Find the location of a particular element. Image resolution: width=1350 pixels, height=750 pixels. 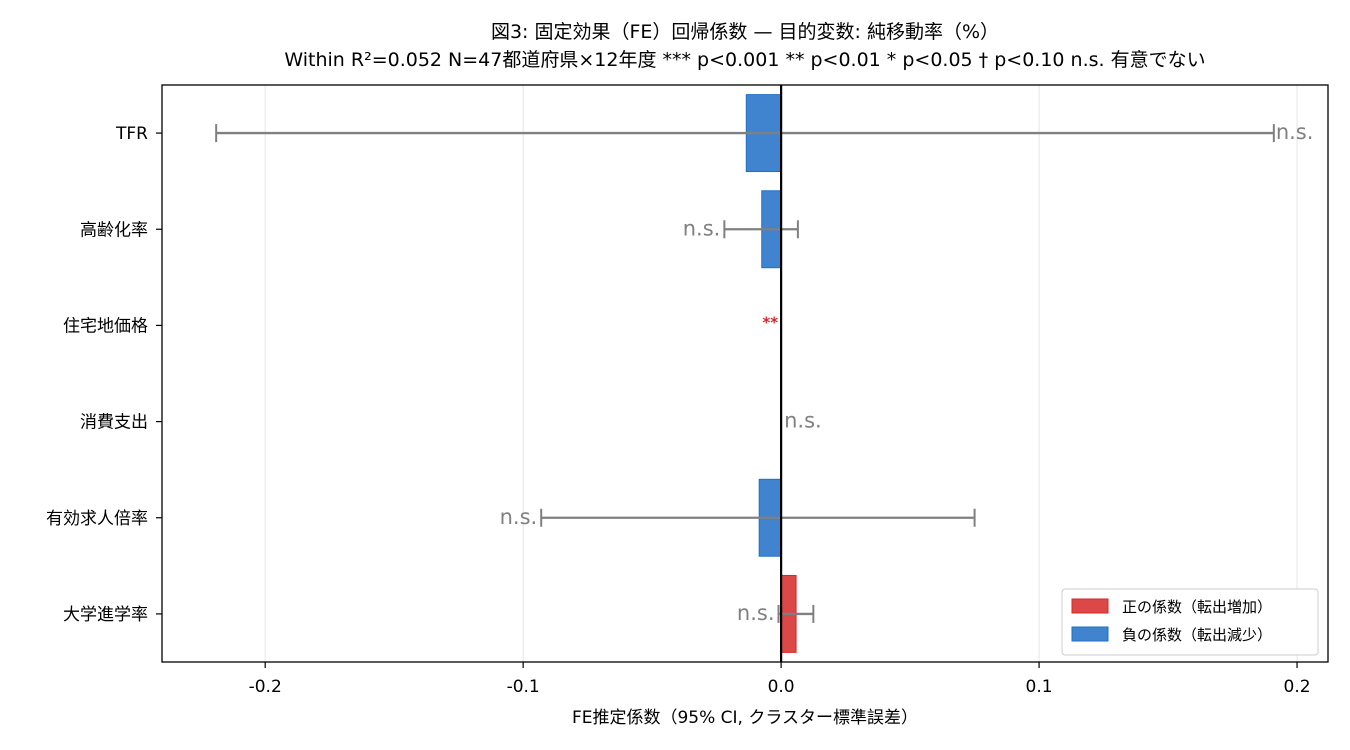

legend-box is located at coordinates (1190, 622).